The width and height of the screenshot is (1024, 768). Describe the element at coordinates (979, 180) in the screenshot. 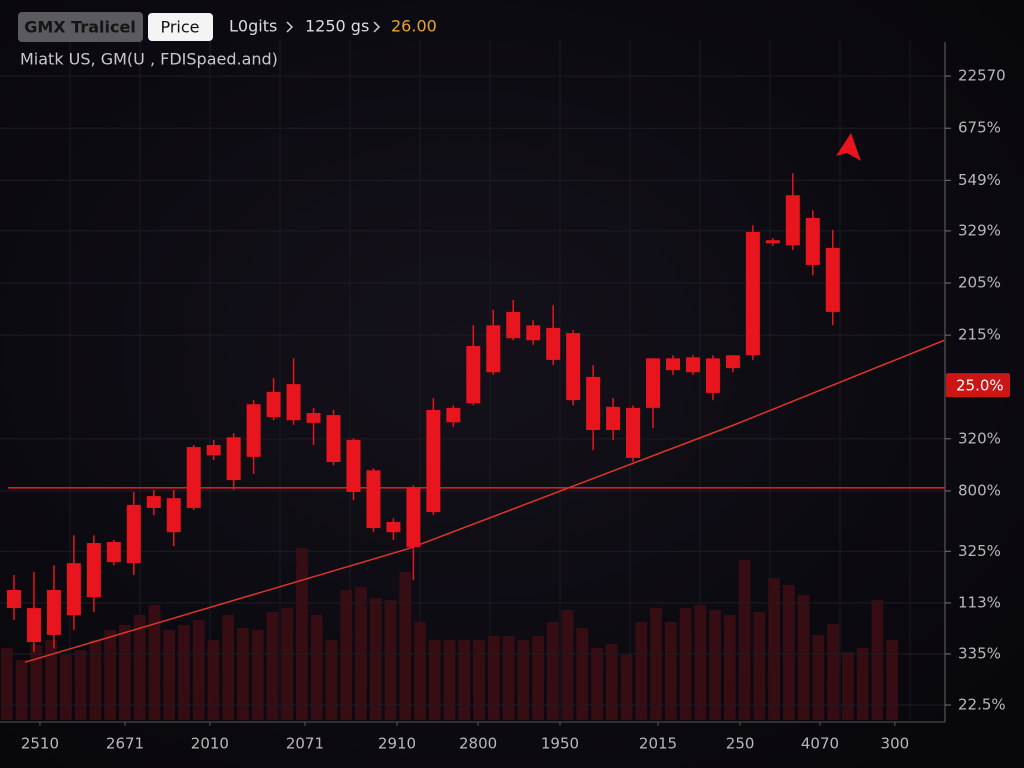

I see `y-tick-label: 549%` at that location.